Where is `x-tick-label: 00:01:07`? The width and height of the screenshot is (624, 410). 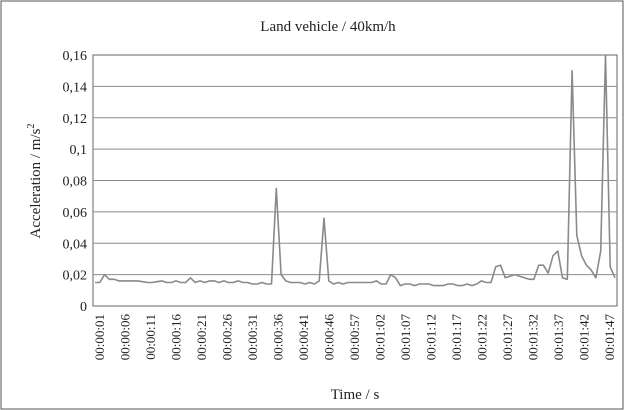
x-tick-label: 00:01:07 is located at coordinates (405, 337).